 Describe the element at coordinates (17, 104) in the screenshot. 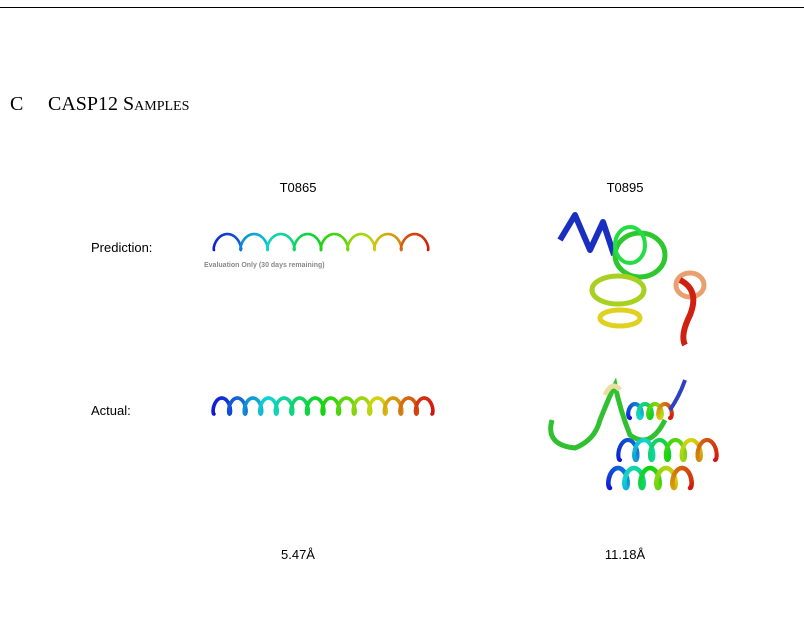

I see `section-letter: C` at that location.